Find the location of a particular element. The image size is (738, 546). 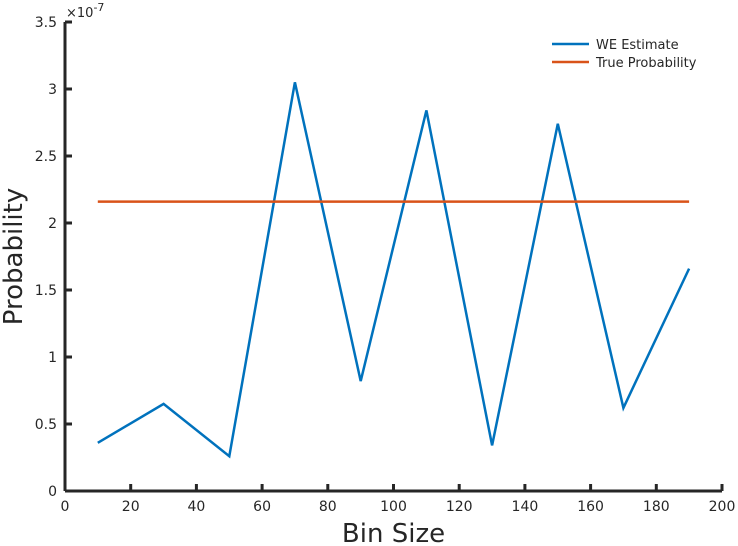

y-tick-label: 3.5 is located at coordinates (46, 23).